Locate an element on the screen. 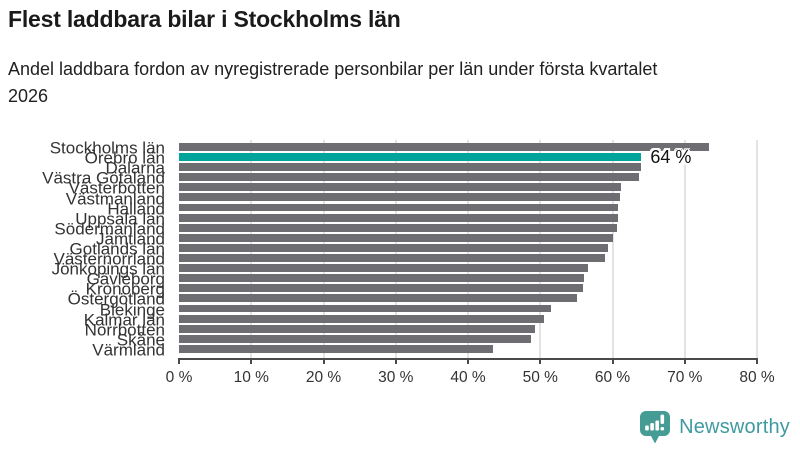 The height and width of the screenshot is (450, 800). newsworthy-logo: Newsworthy is located at coordinates (714, 427).